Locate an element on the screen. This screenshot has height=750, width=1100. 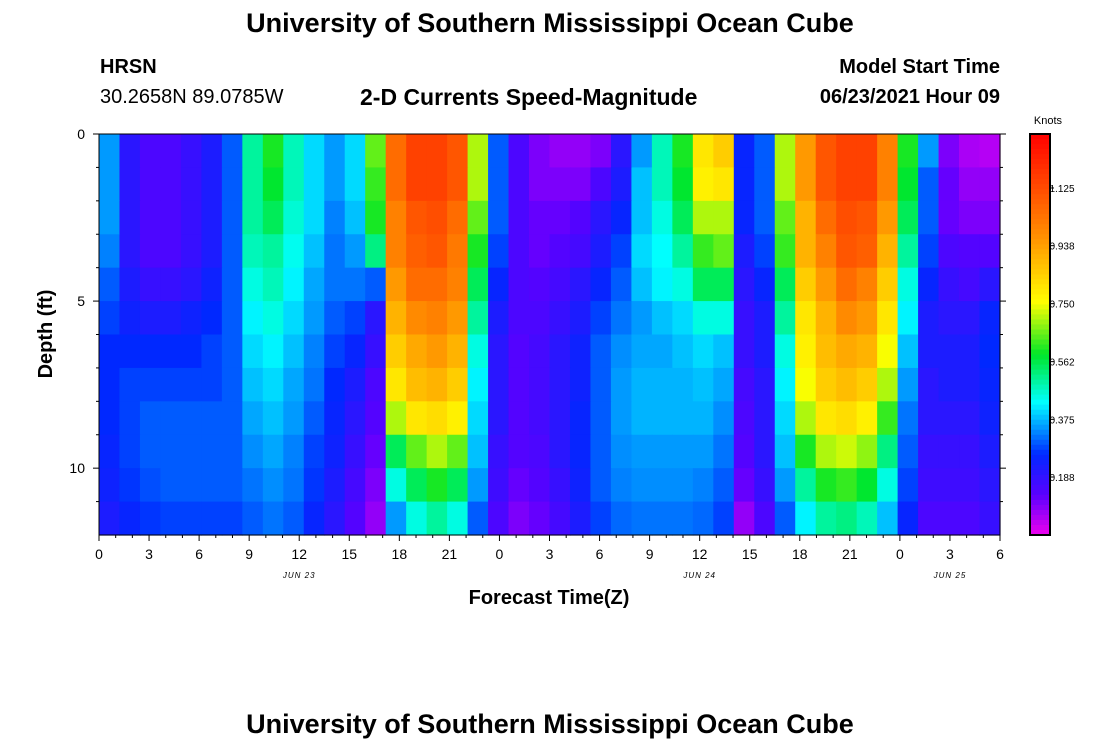
x-tick-label: 12 is located at coordinates (299, 554).